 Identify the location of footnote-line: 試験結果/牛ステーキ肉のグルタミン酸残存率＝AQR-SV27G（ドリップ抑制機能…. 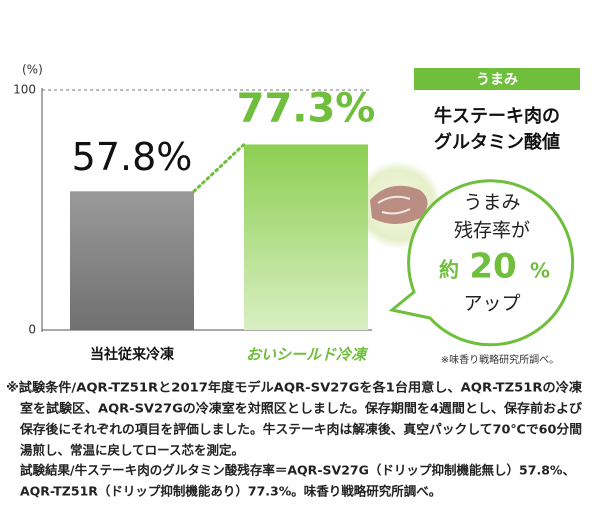
(297, 470).